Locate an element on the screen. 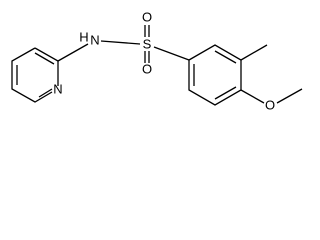  pyridine-double-bonds is located at coordinates (35, 75).